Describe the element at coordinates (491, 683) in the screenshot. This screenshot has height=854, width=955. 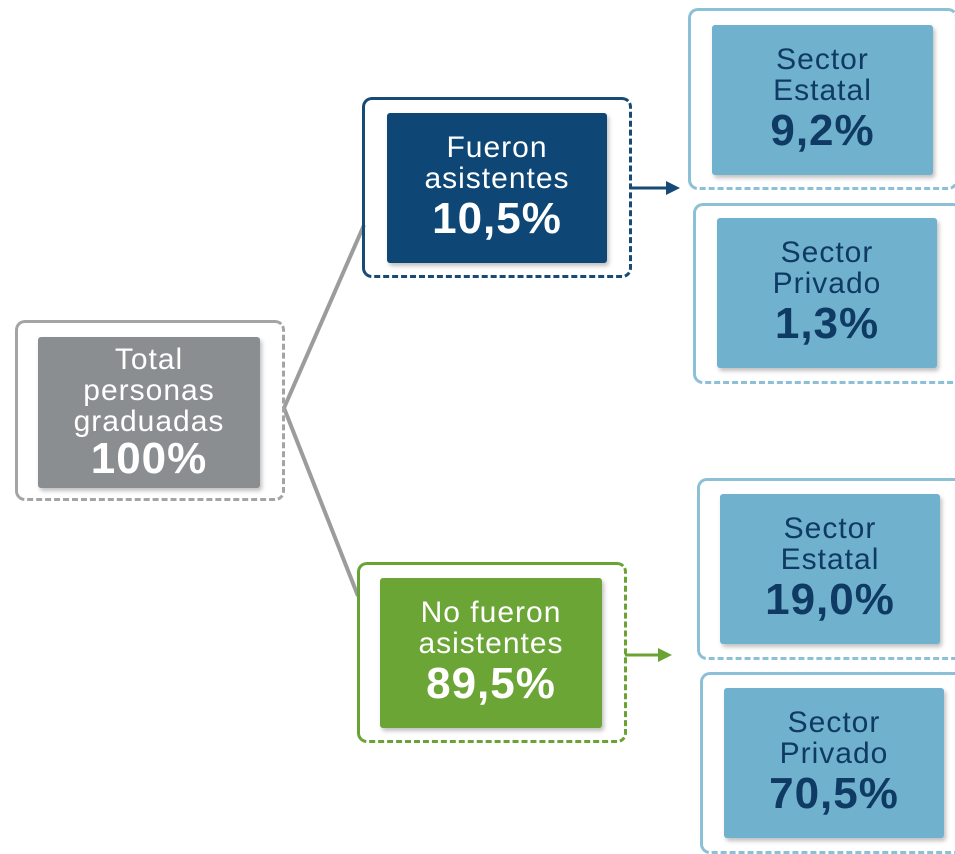
I see `node-value: 89,5%` at that location.